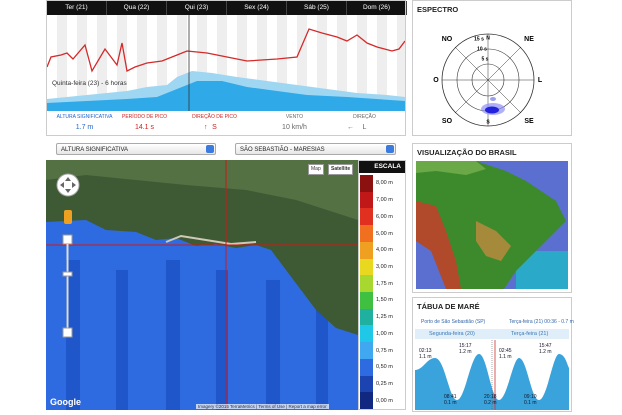  Describe the element at coordinates (206, 127) in the screenshot. I see `direction-arrow: ↑` at that location.